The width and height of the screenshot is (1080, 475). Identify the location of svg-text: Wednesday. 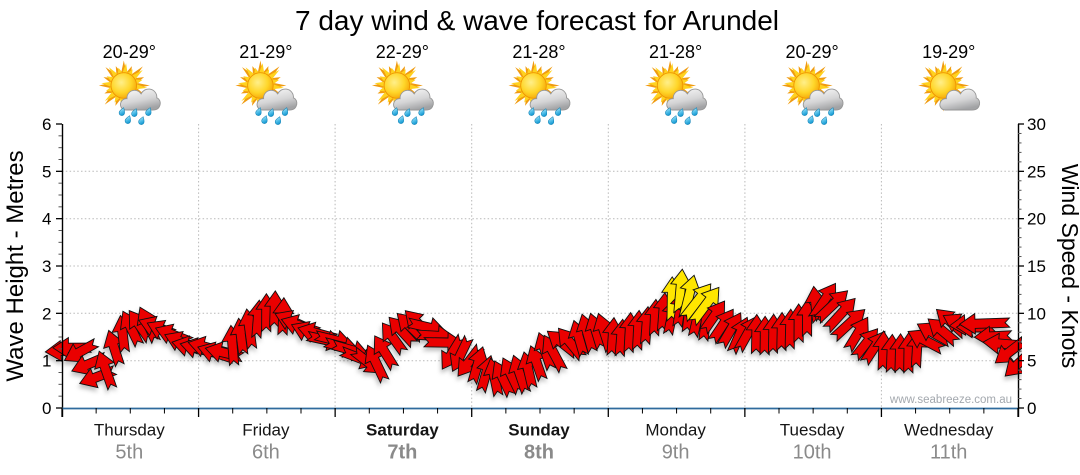
(949, 430).